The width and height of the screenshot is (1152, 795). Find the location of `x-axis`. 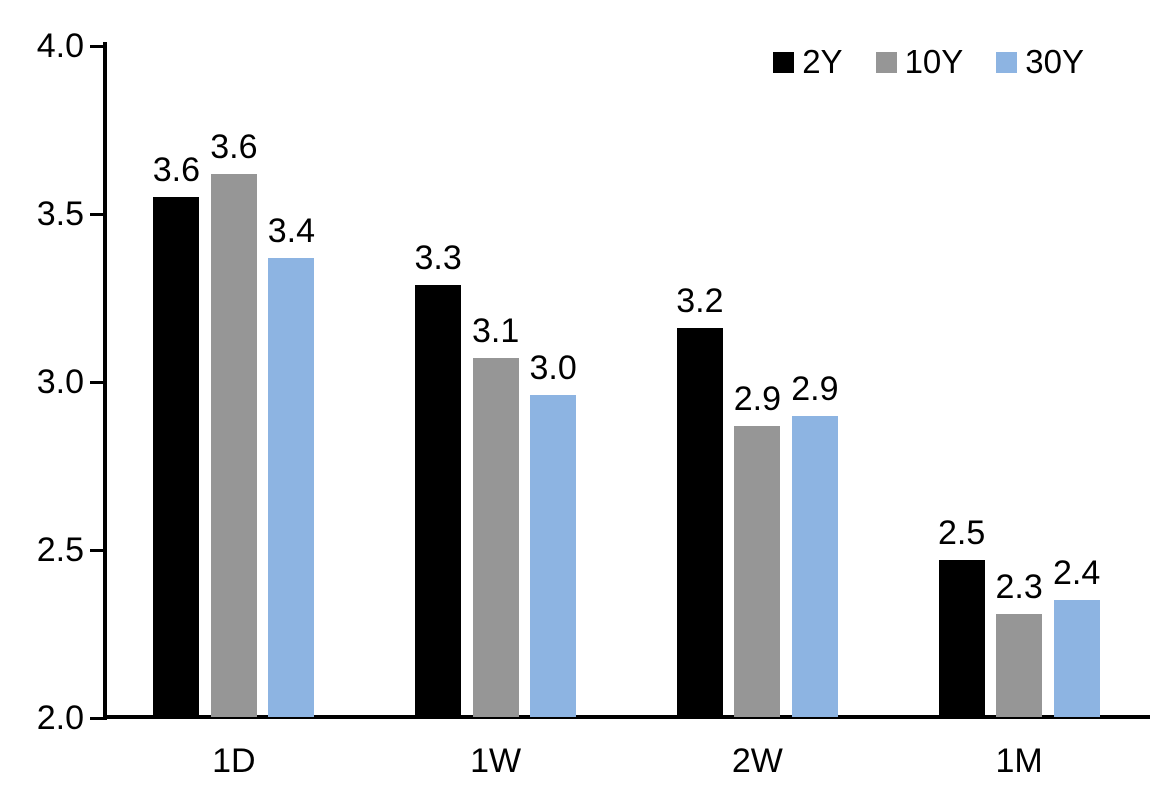

x-axis is located at coordinates (626, 717).